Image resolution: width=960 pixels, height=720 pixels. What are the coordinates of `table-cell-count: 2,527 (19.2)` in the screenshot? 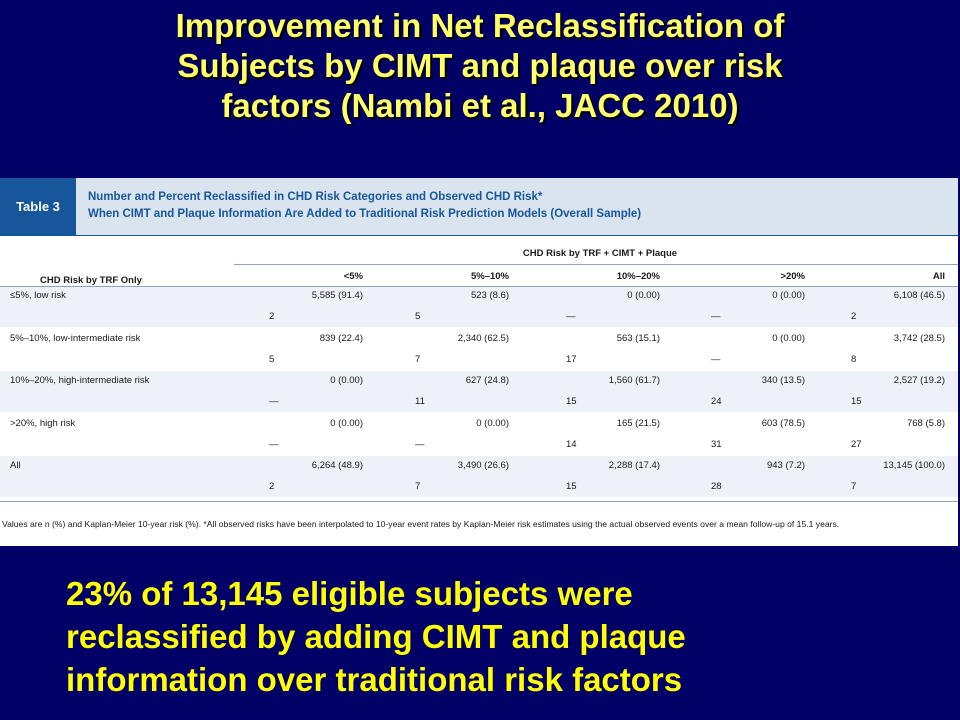 It's located at (919, 380).